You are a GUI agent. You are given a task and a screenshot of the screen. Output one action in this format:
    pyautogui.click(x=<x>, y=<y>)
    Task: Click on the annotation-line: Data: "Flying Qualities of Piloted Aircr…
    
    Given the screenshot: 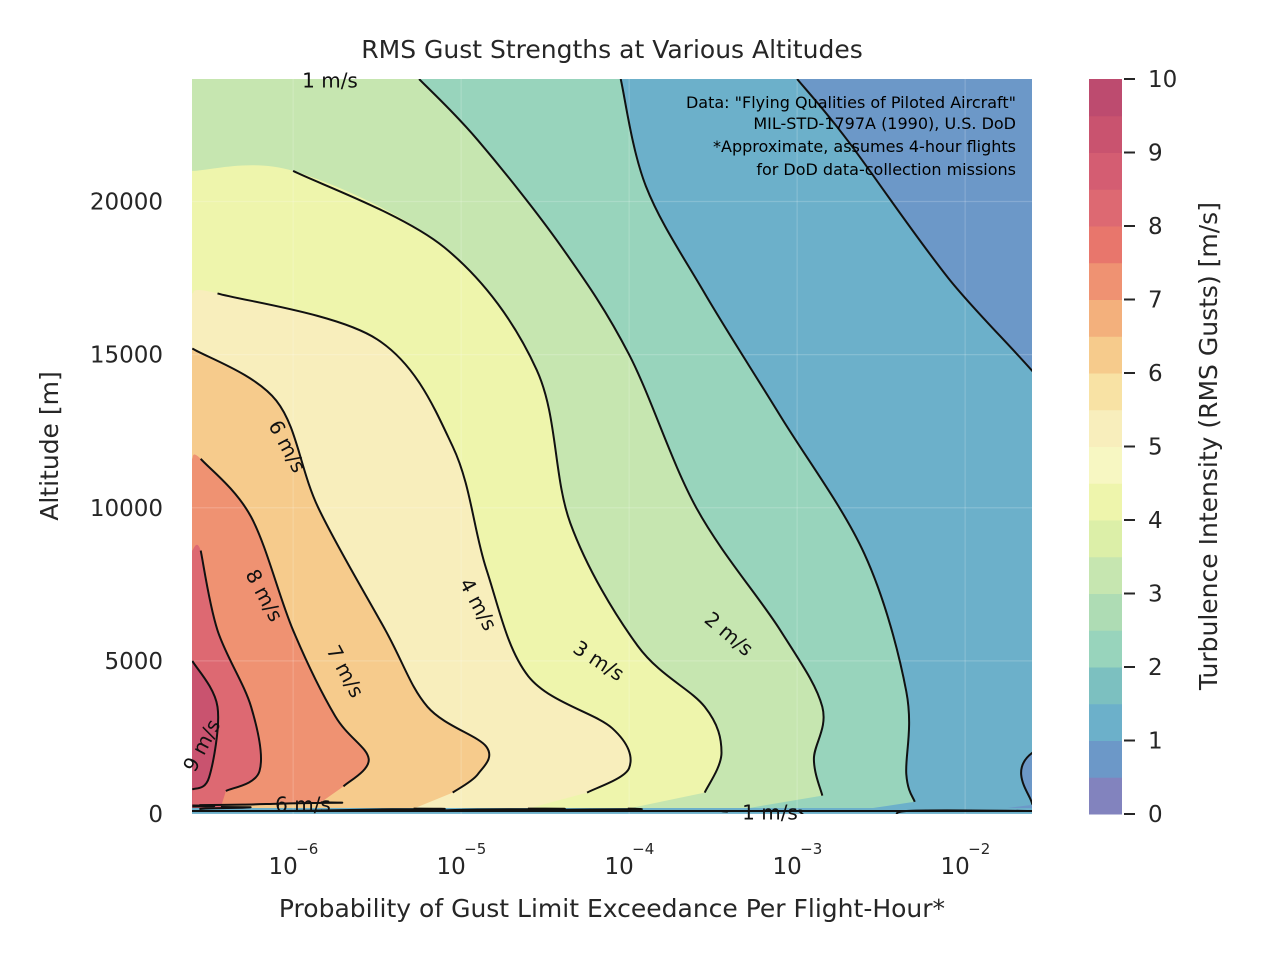 What is the action you would take?
    pyautogui.click(x=851, y=102)
    